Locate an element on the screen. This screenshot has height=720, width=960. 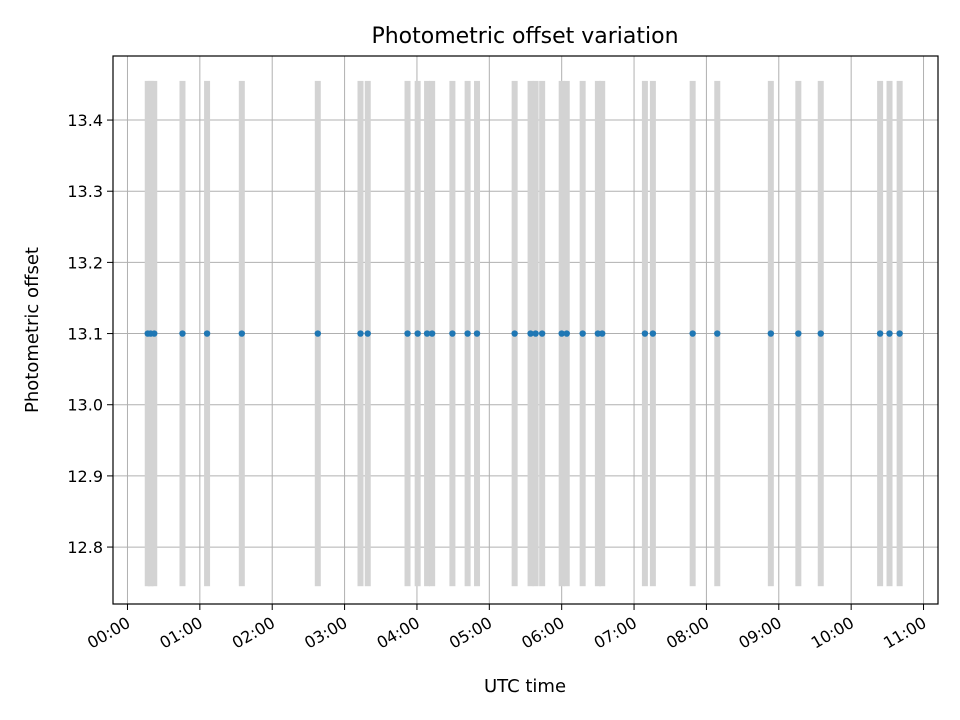
y-axis-label: Photometric offset is located at coordinates (32, 330).